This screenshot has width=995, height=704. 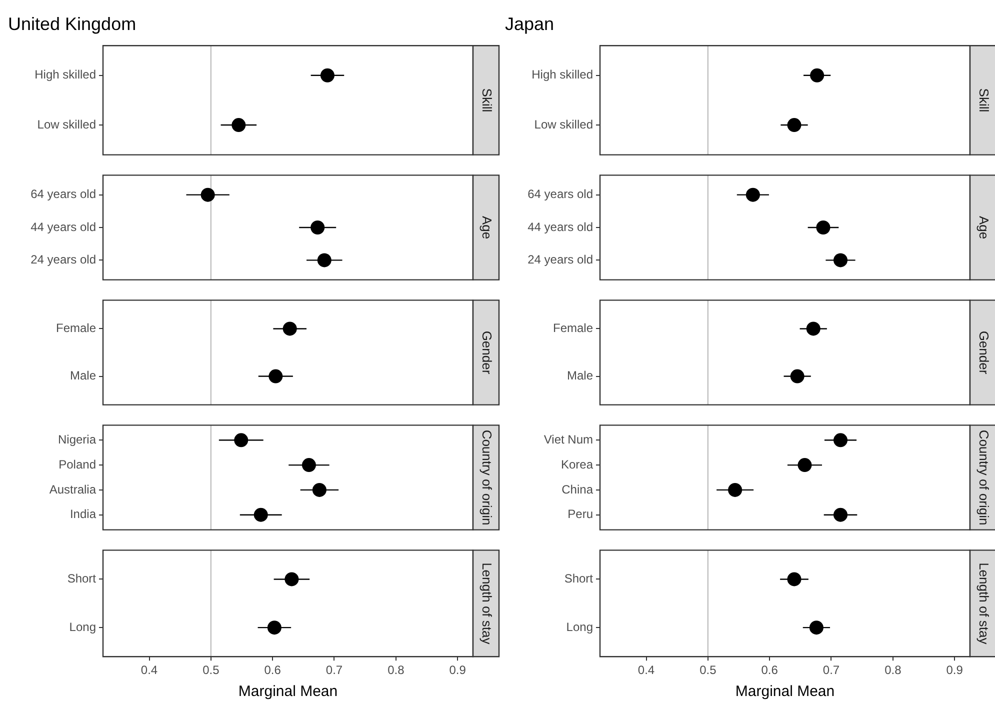 What do you see at coordinates (568, 439) in the screenshot?
I see `y-tick-label: Viet Num` at bounding box center [568, 439].